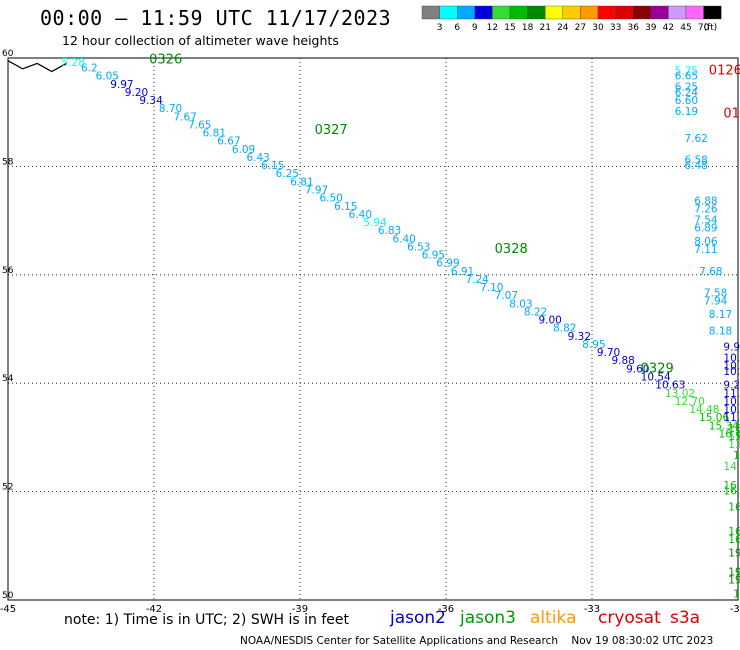  What do you see at coordinates (690, 402) in the screenshot?
I see `wave-height-point: 12.70` at bounding box center [690, 402].